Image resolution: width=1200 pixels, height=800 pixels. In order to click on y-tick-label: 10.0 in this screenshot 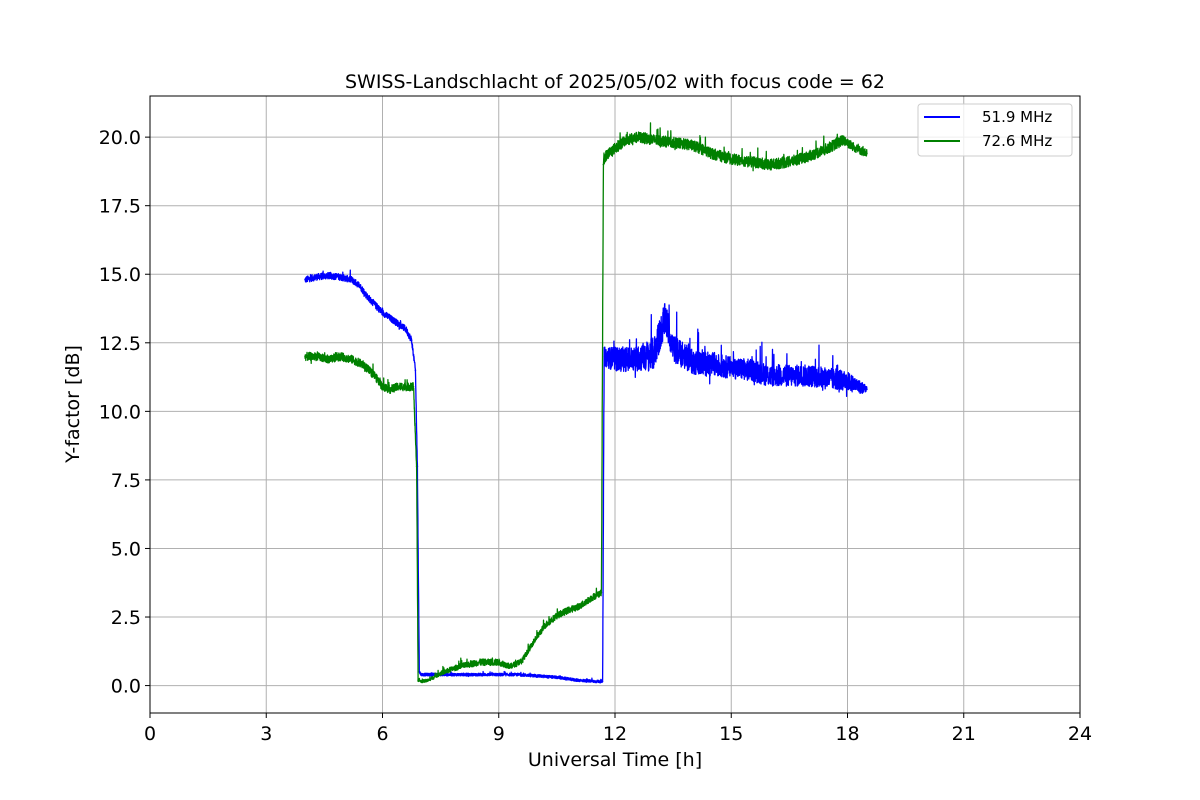, I will do `click(120, 412)`.